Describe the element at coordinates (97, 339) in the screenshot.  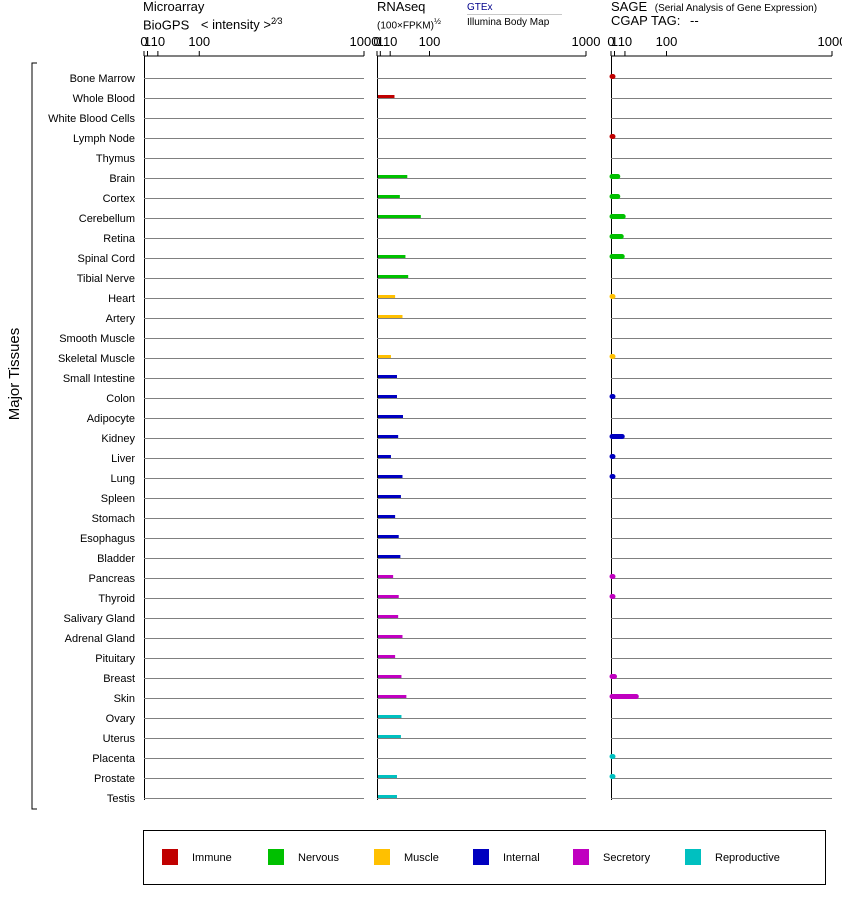
I see `tissue-label: Smooth Muscle` at that location.